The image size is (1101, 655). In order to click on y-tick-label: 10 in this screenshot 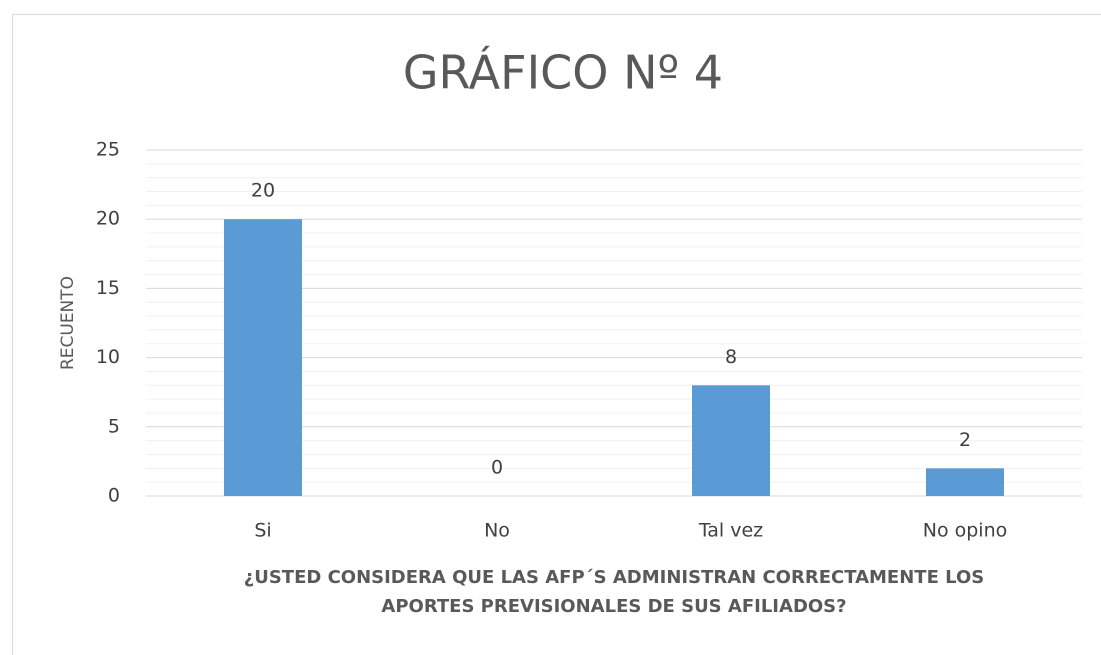, I will do `click(108, 357)`.